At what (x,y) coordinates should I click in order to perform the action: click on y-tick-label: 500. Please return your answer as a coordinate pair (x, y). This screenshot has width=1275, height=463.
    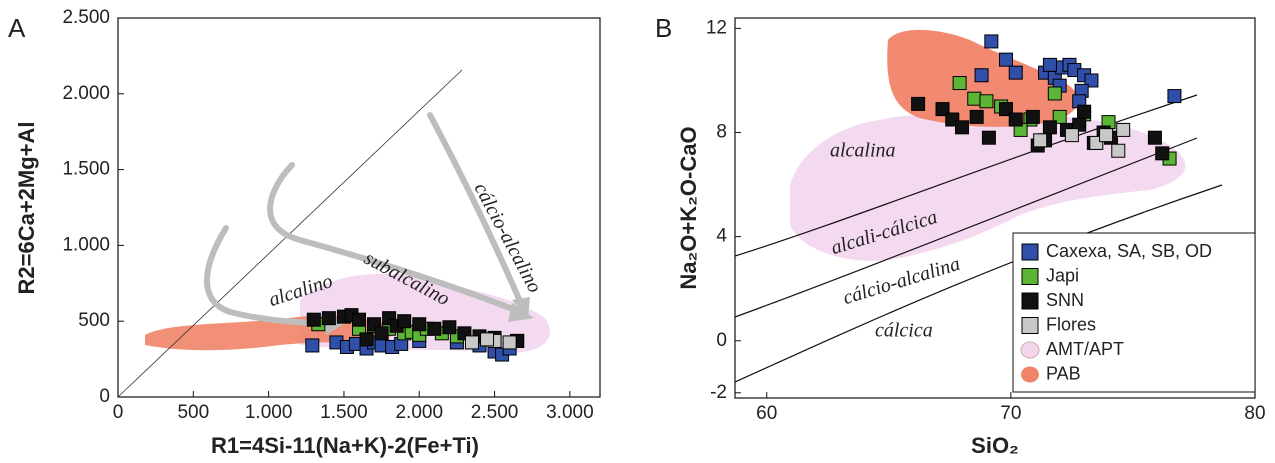
    Looking at the image, I should click on (94, 320).